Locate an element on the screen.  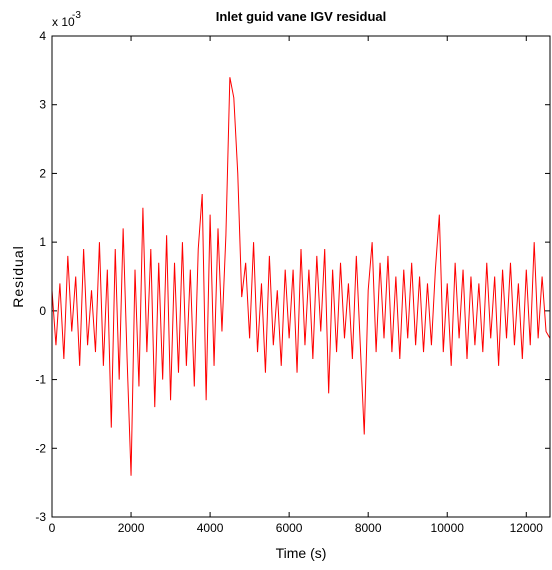
chart-title: Inlet guid vane IGV residual is located at coordinates (301, 16).